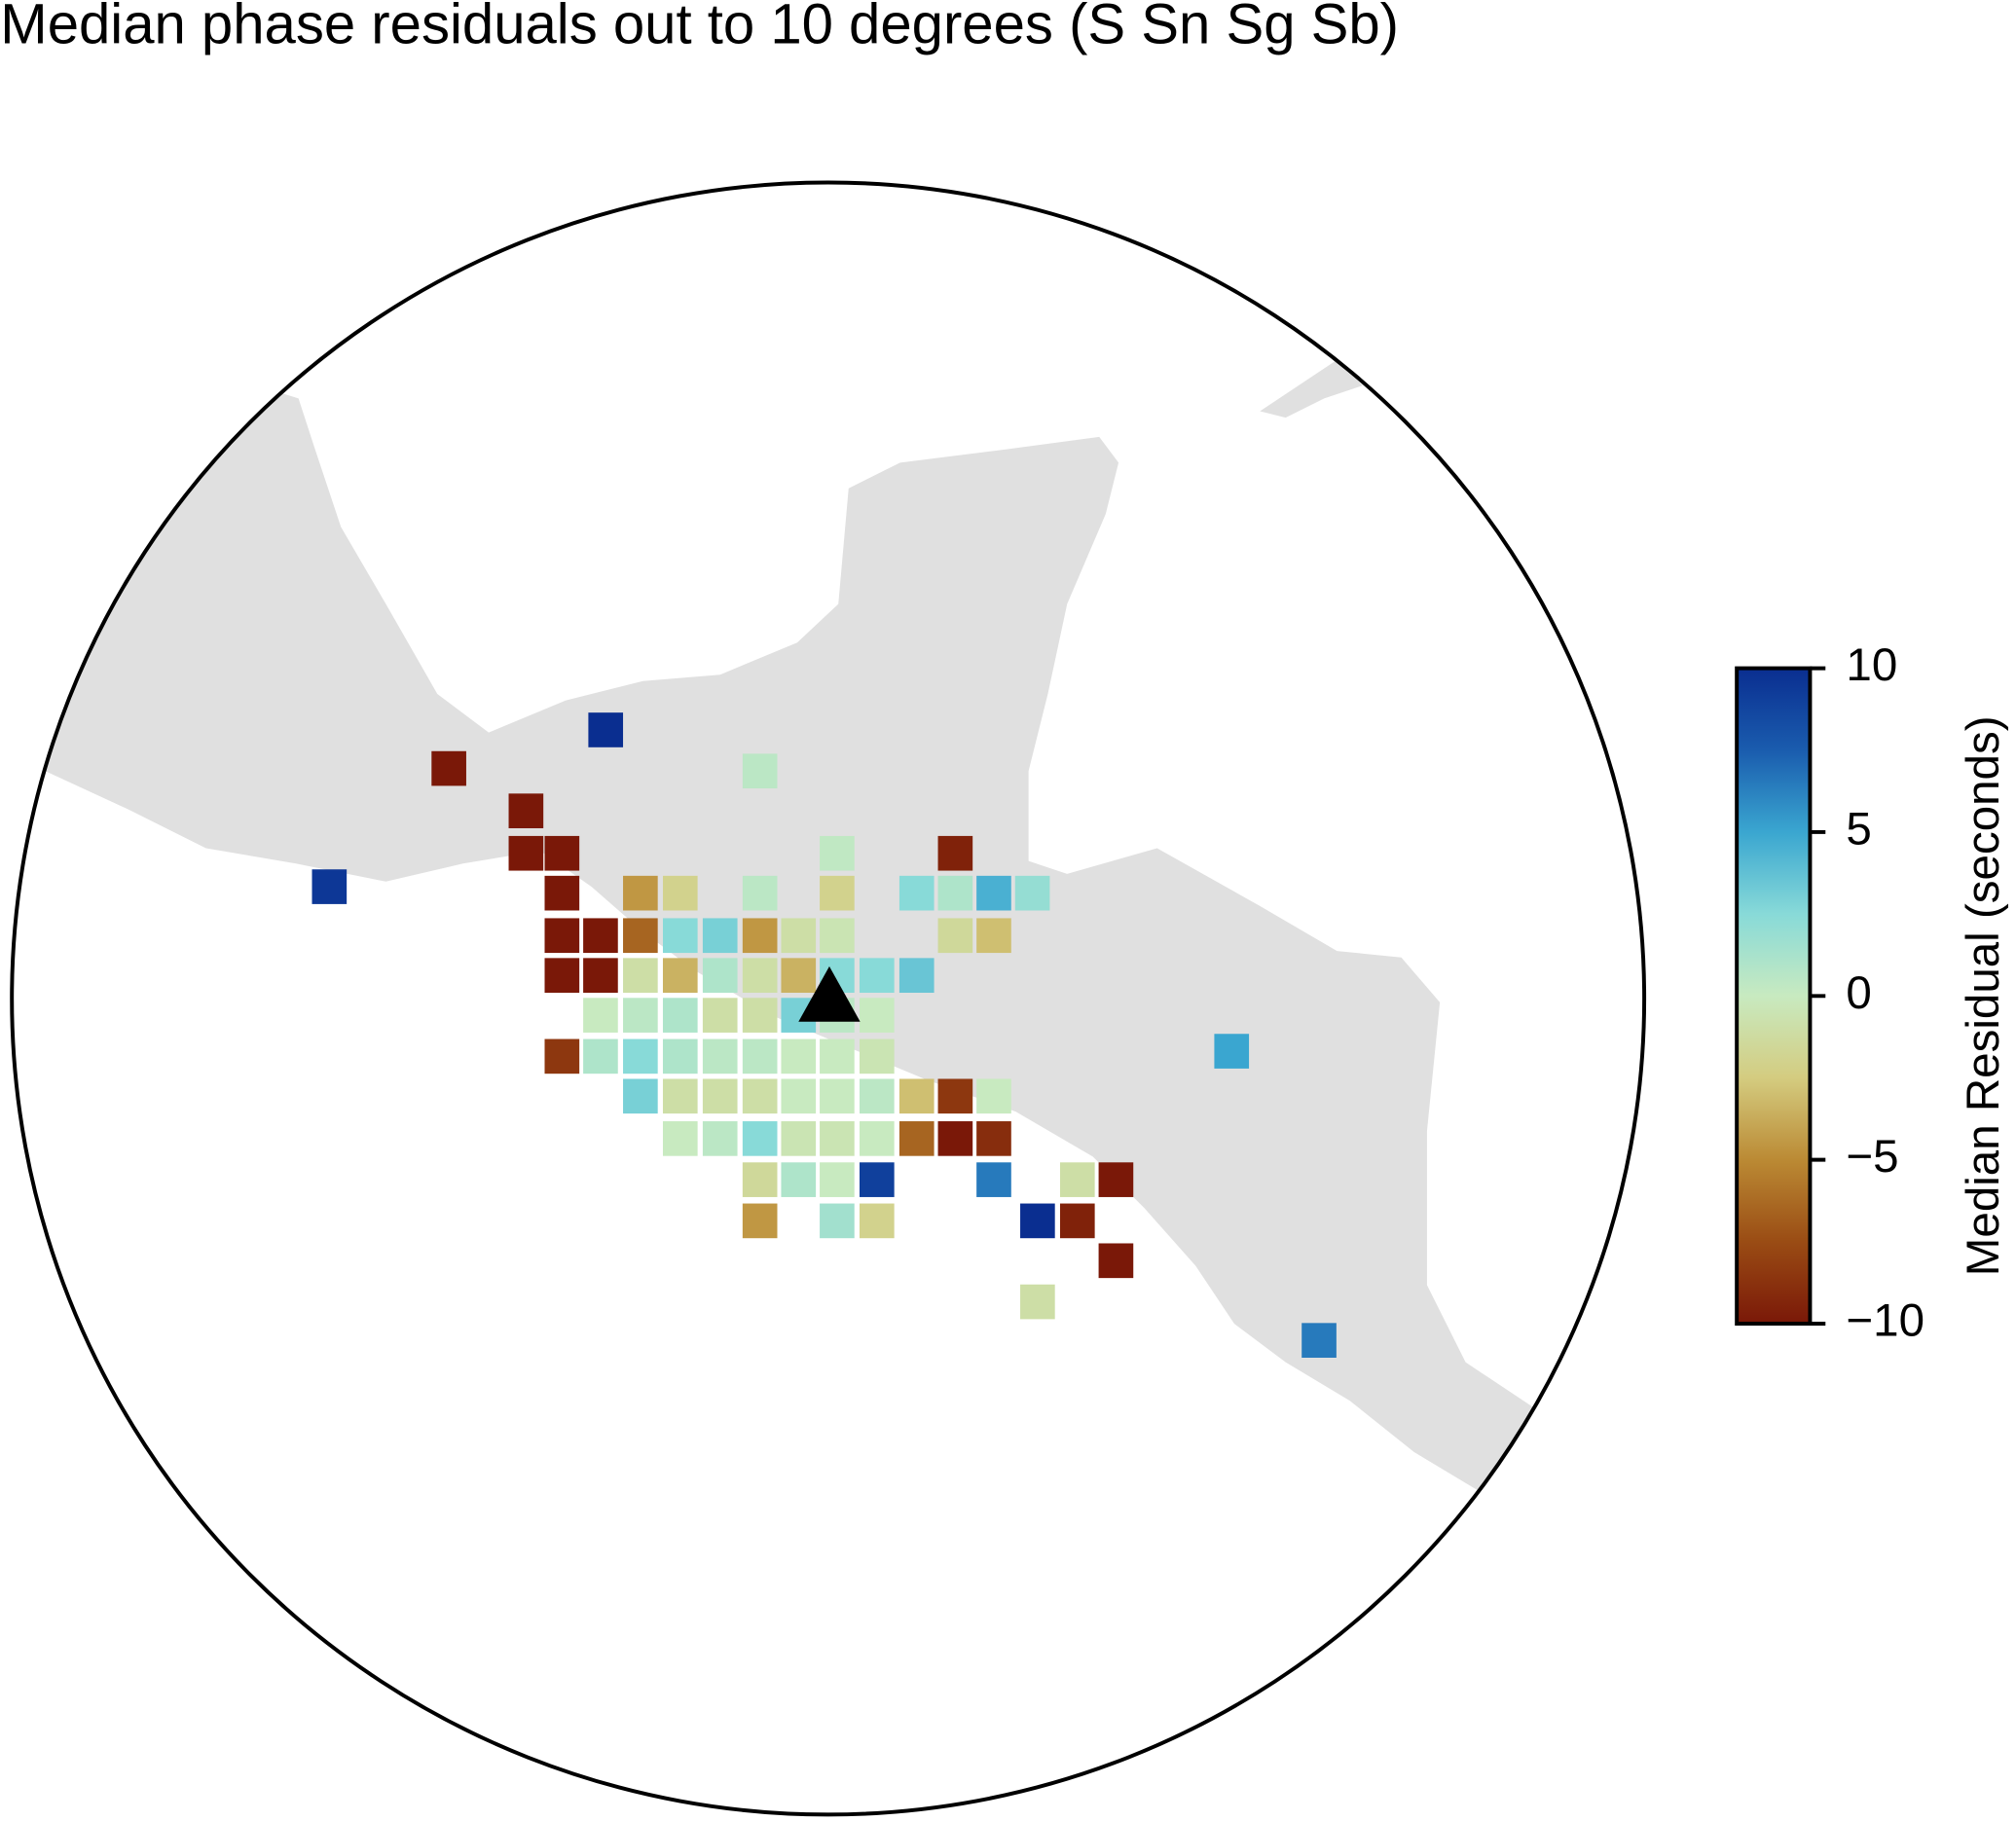  What do you see at coordinates (1774, 996) in the screenshot?
I see `colorbar` at bounding box center [1774, 996].